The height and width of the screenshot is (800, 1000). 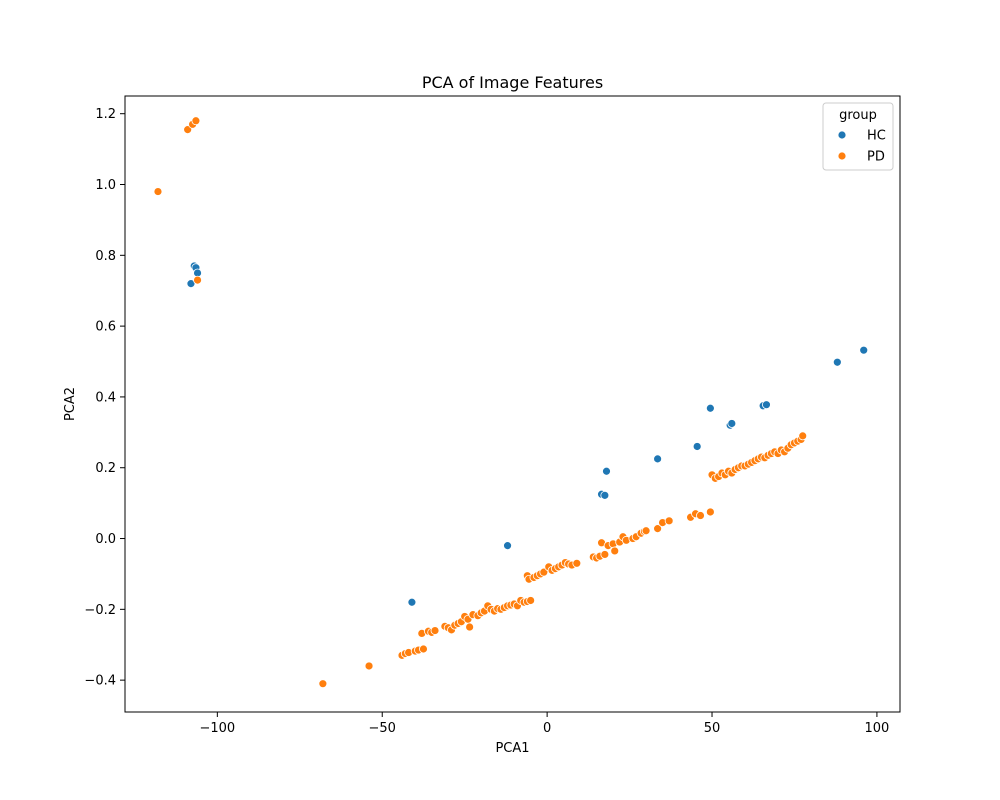 What do you see at coordinates (217, 728) in the screenshot?
I see `x-tick-label: −100` at bounding box center [217, 728].